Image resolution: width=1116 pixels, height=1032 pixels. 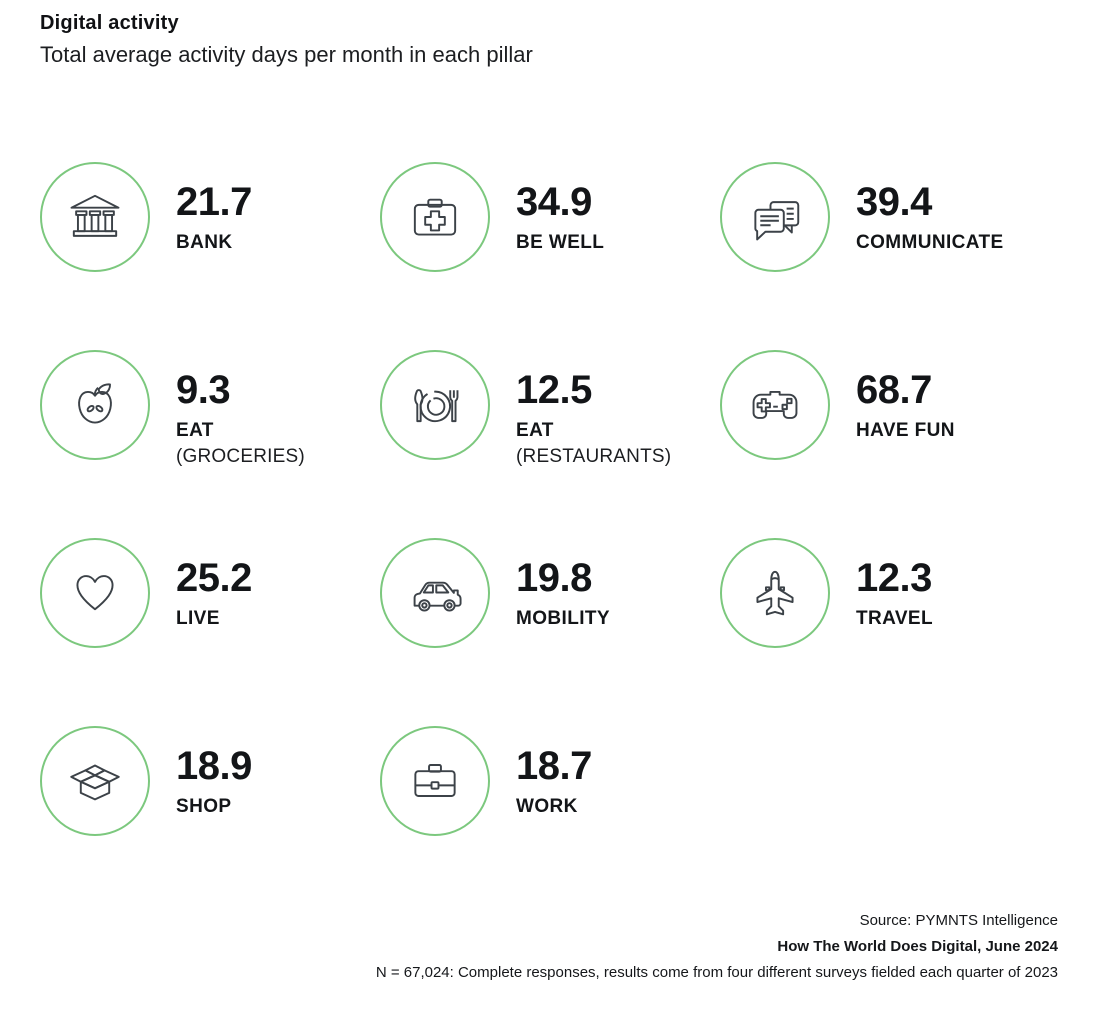 I want to click on pillar-label: LIVE, so click(x=198, y=618).